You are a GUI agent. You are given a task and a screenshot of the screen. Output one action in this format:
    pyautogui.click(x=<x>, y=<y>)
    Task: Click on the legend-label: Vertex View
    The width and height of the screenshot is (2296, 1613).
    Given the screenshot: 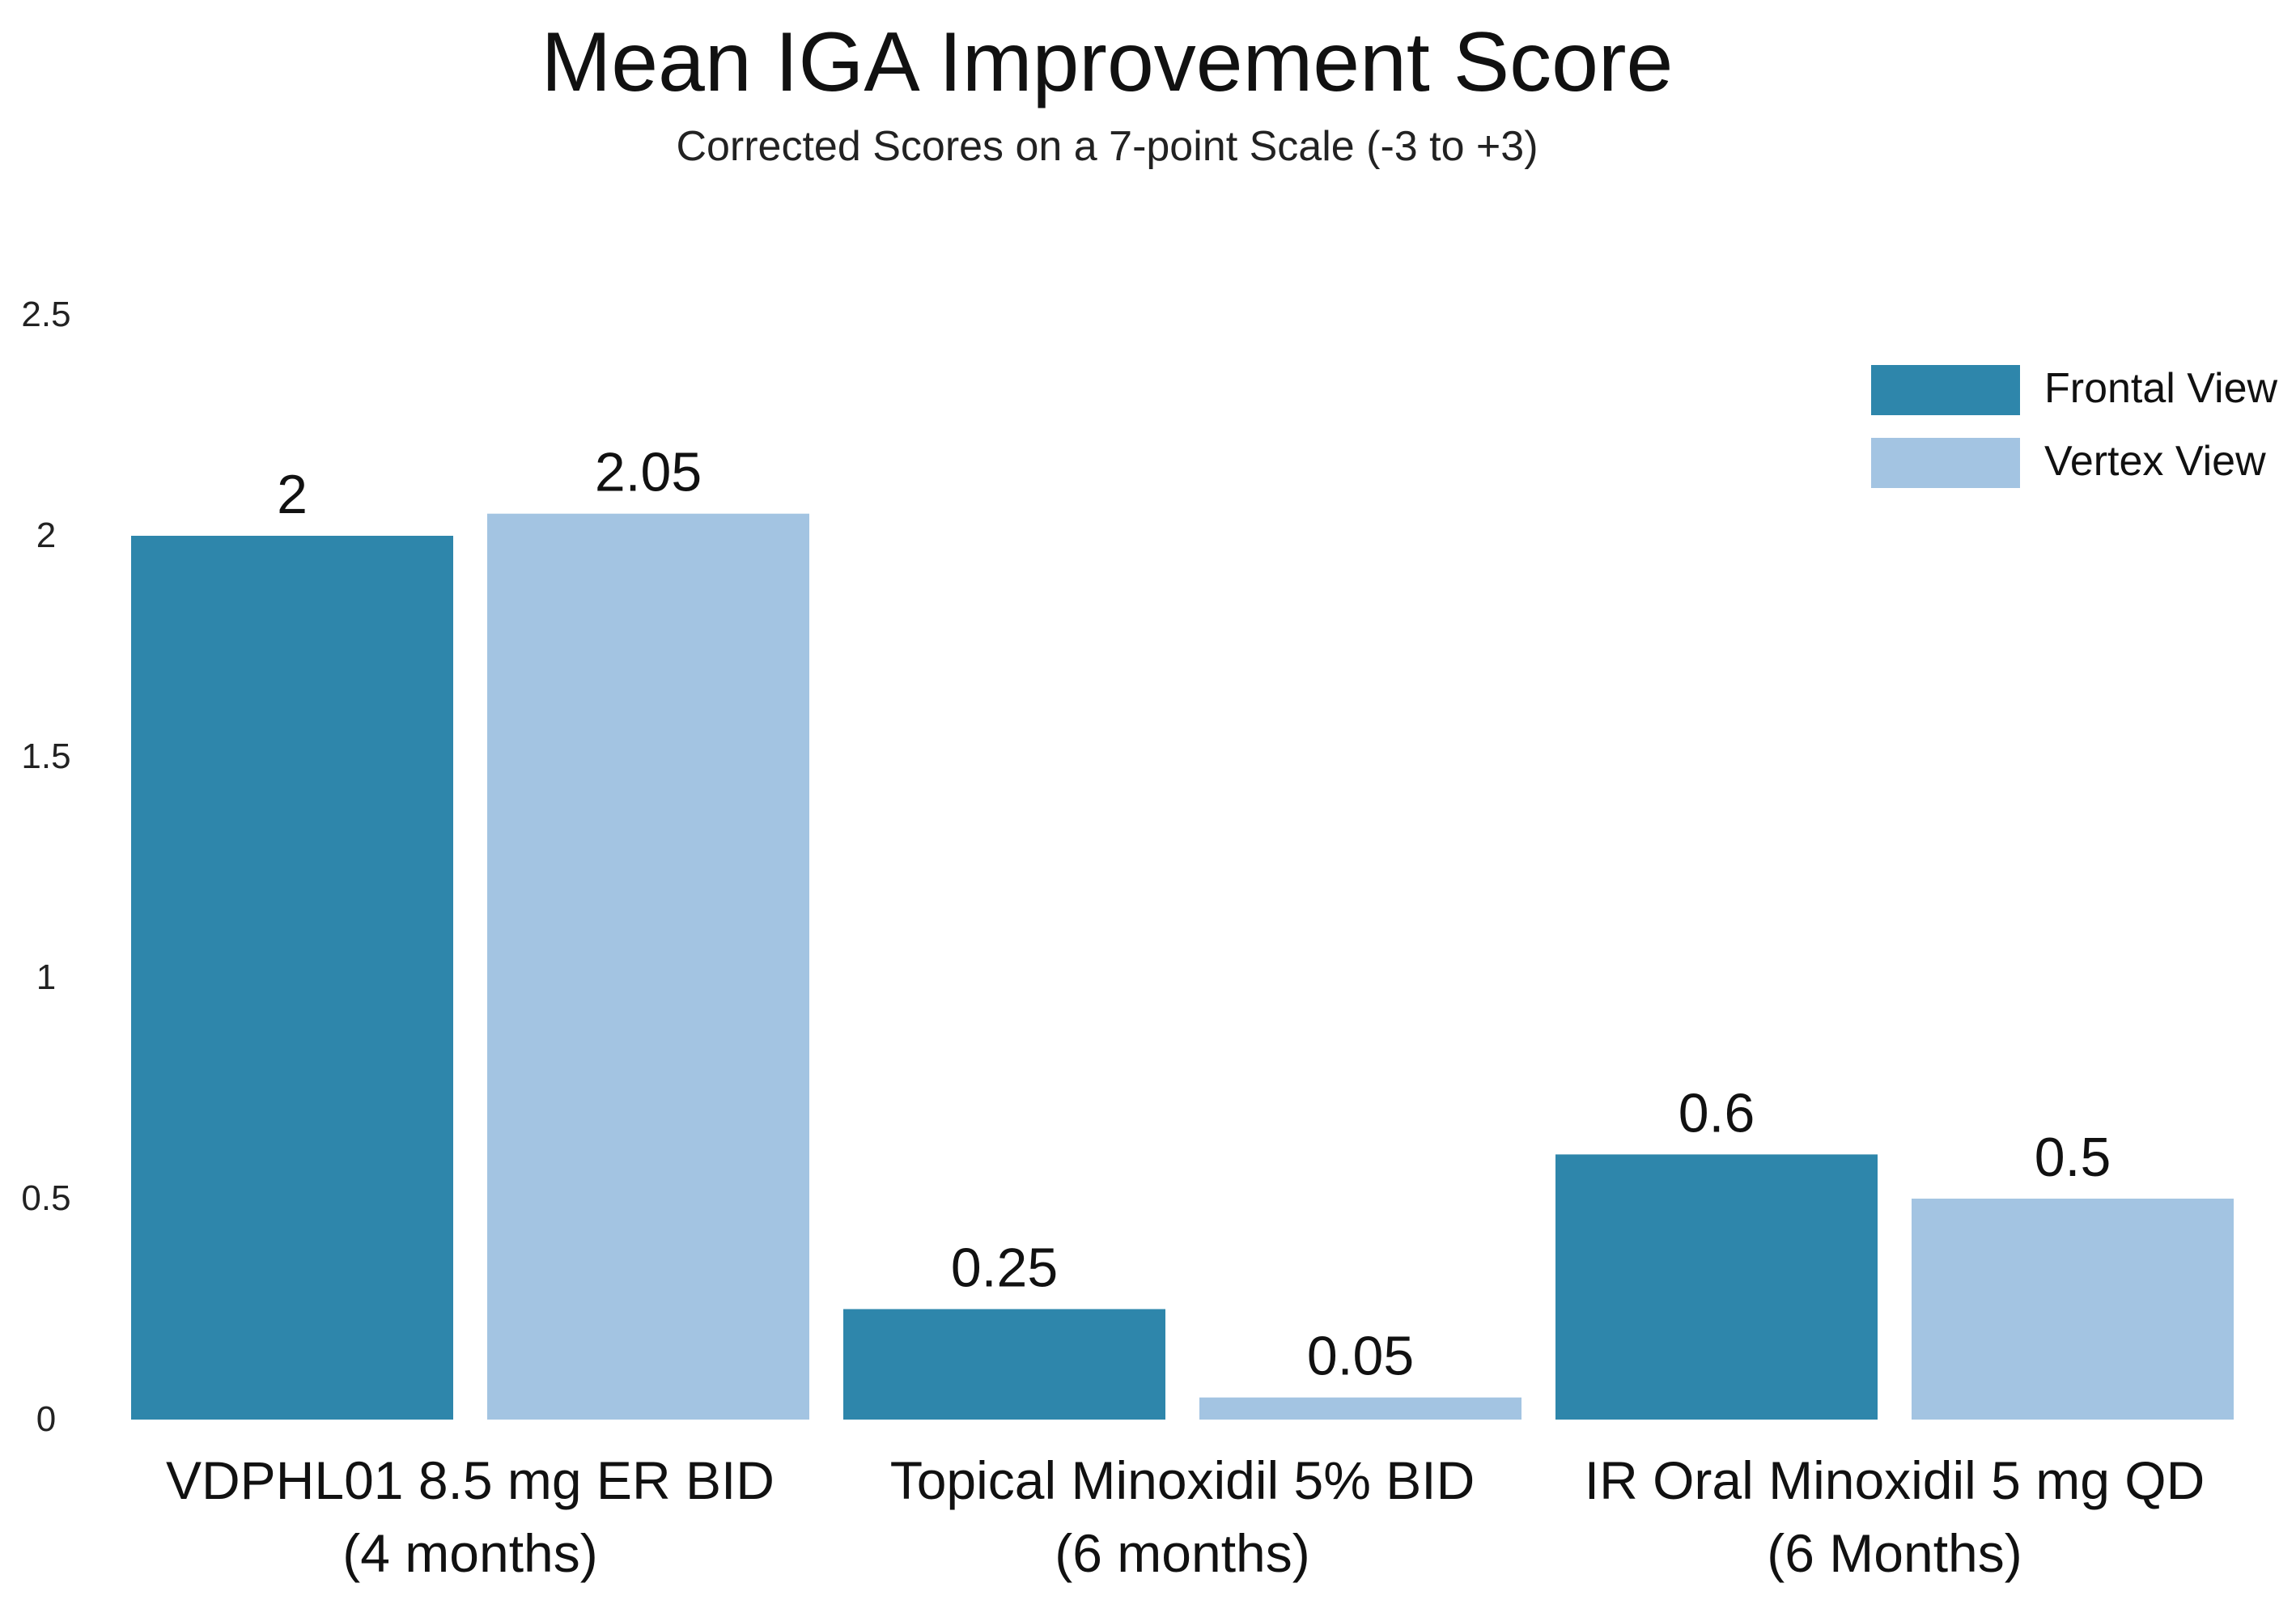 What is the action you would take?
    pyautogui.click(x=2155, y=461)
    